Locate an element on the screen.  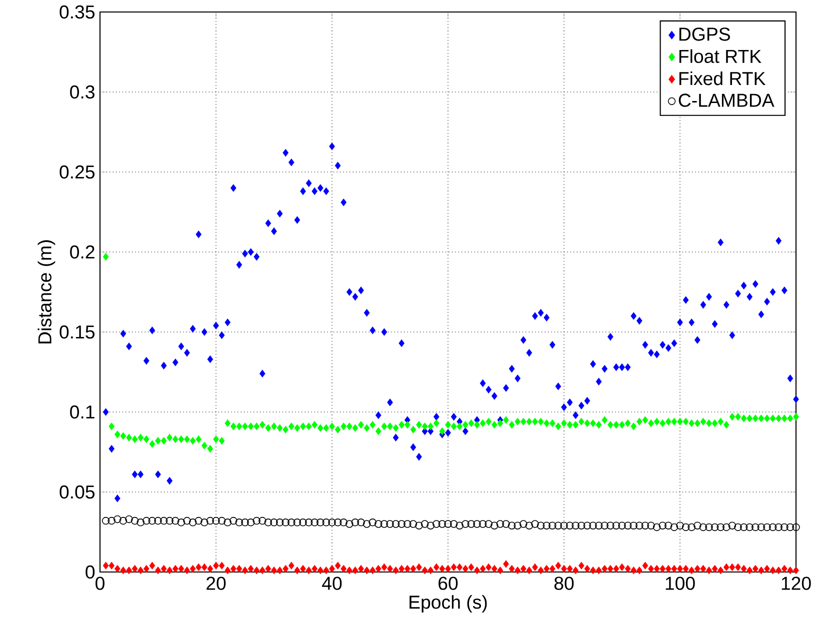
y-tick-label: 0.05 is located at coordinates (77, 492).